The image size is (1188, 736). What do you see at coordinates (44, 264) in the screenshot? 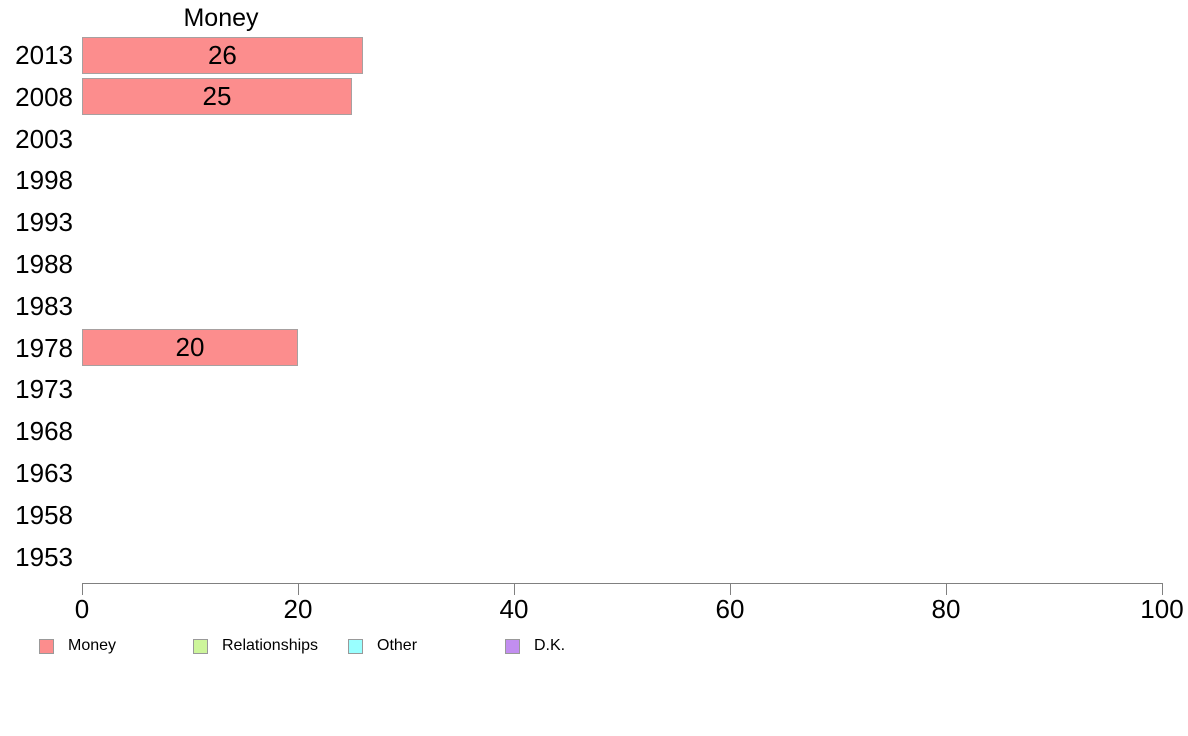
I see `y-axis-label: 1988` at bounding box center [44, 264].